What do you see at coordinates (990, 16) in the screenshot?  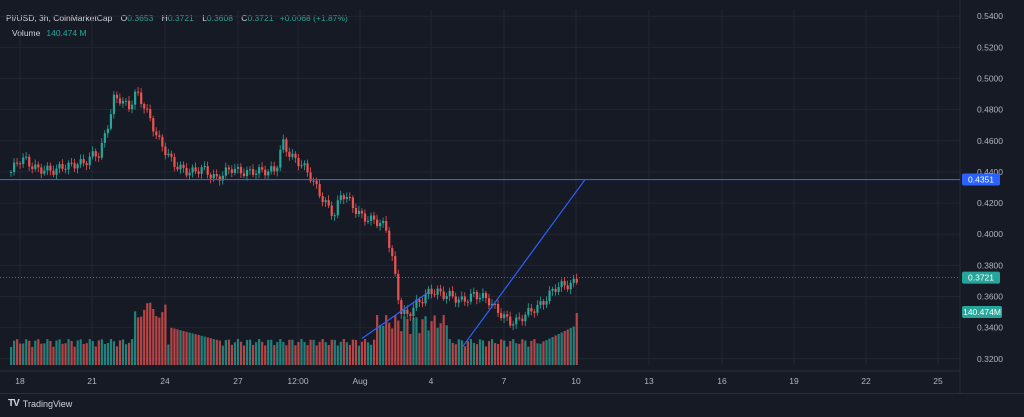 I see `y-tick-label: 0.5400` at bounding box center [990, 16].